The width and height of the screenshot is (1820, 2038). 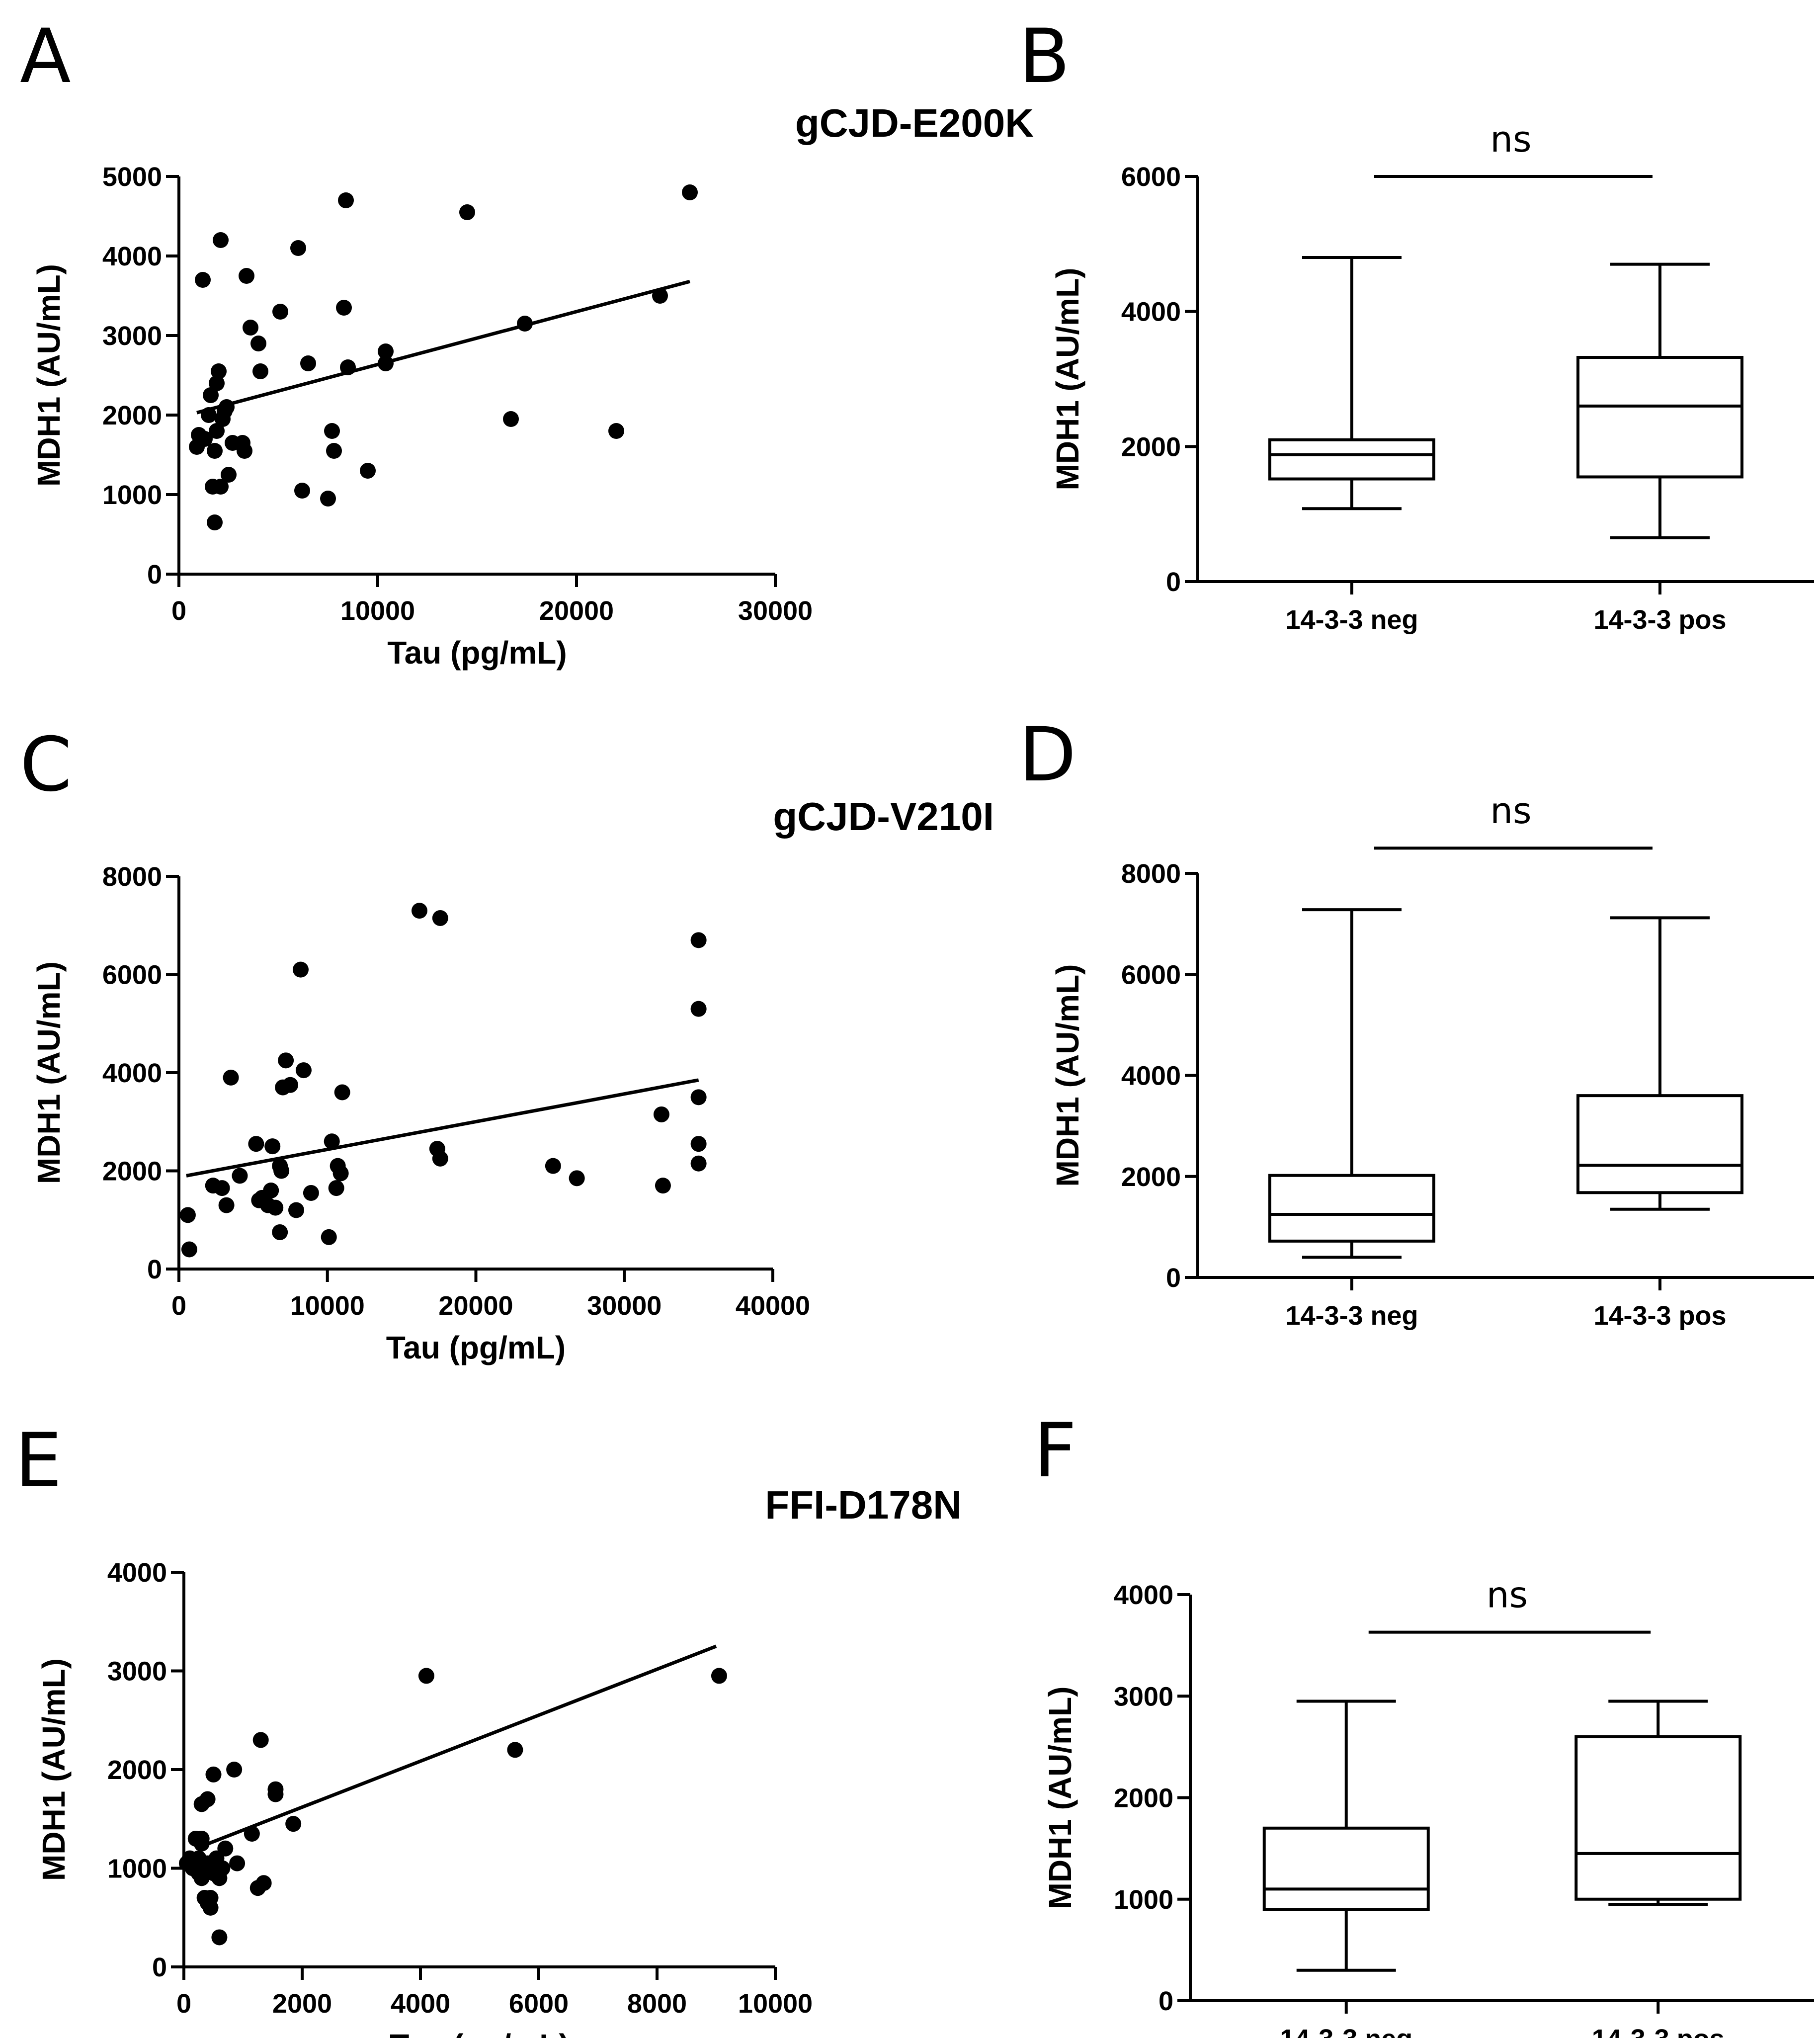 I want to click on panel-title: gCJD-V210I, so click(x=883, y=817).